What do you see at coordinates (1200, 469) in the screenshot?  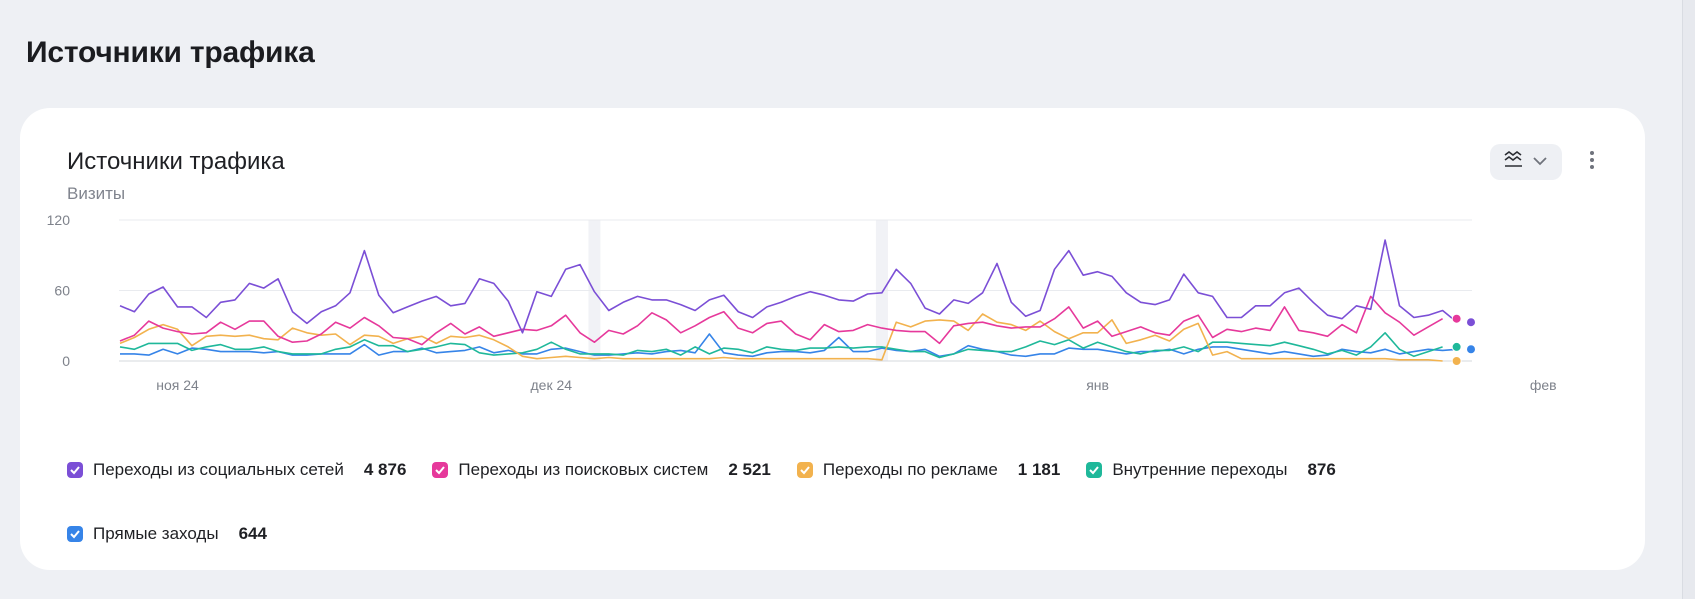 I see `legend-label: Внутренние переходы` at bounding box center [1200, 469].